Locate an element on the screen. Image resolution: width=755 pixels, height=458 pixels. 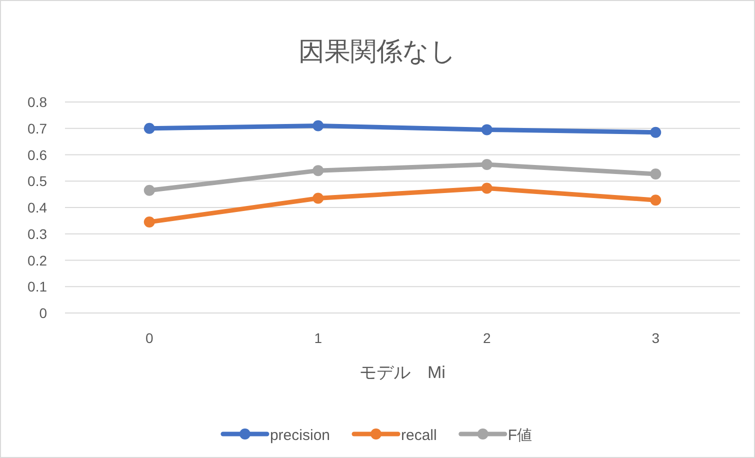
chart-title: 因果関係なし is located at coordinates (377, 51).